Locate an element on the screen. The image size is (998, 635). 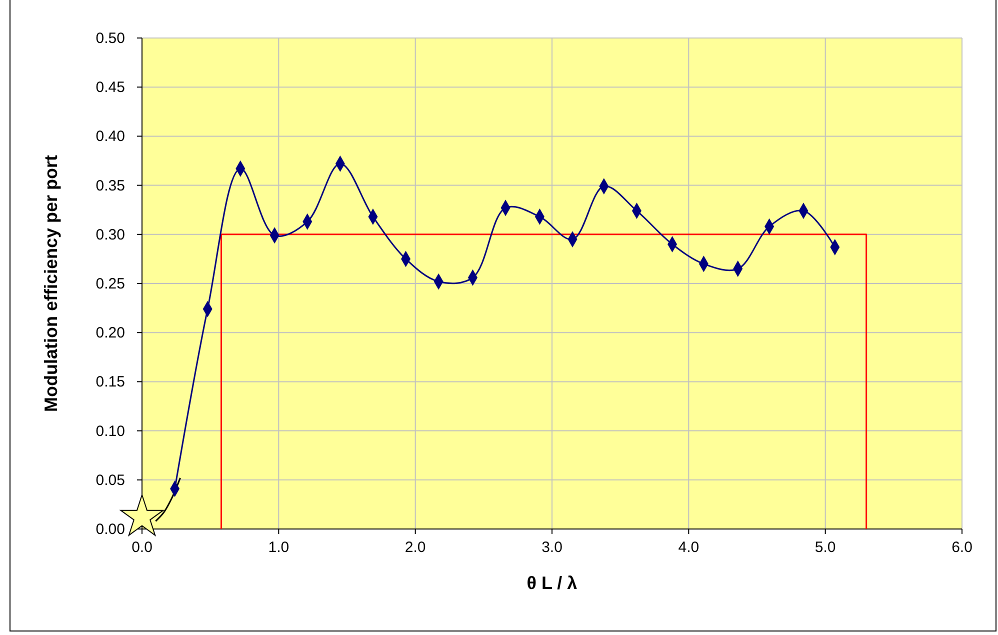
y-tick-label: 0.10 is located at coordinates (110, 431).